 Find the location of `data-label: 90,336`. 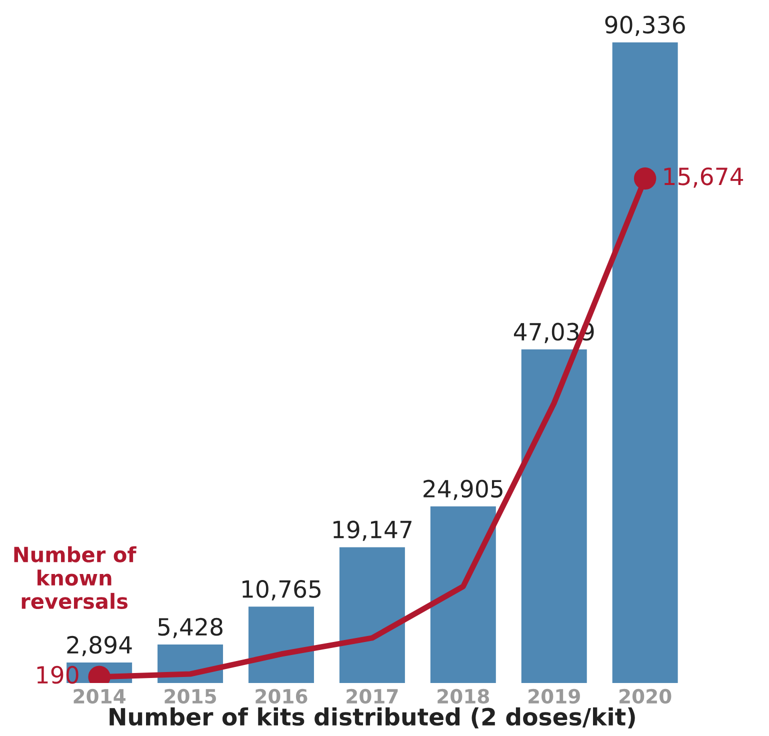

data-label: 90,336 is located at coordinates (645, 26).